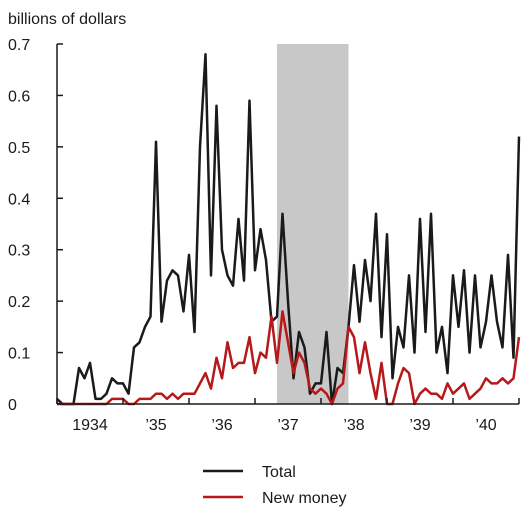  What do you see at coordinates (19, 148) in the screenshot?
I see `y-tick-label: 0.5` at bounding box center [19, 148].